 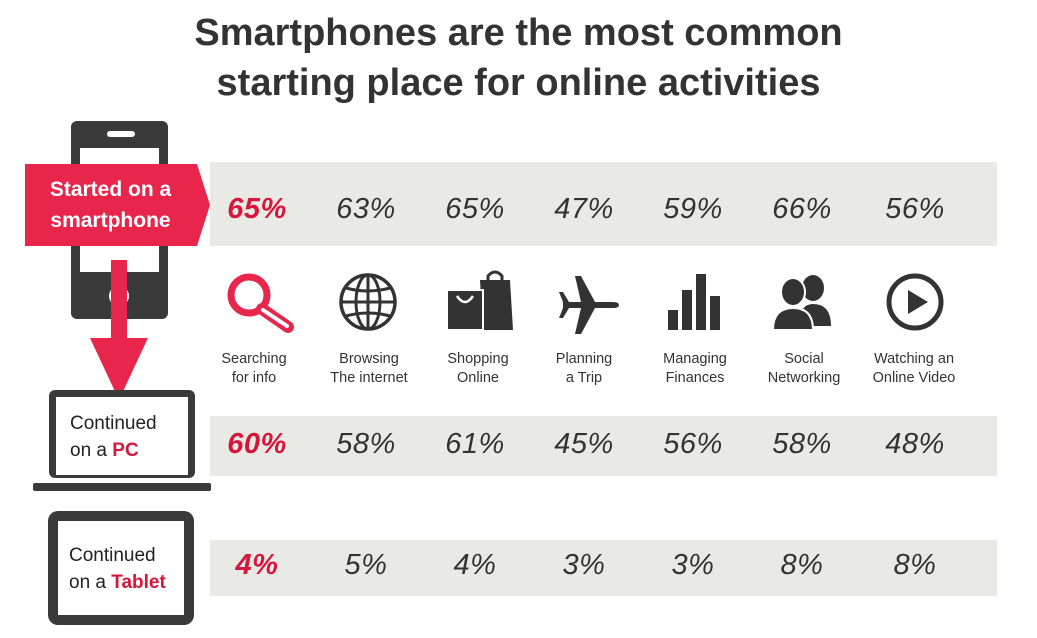 I want to click on value-pc-finances: 56%, so click(x=693, y=444).